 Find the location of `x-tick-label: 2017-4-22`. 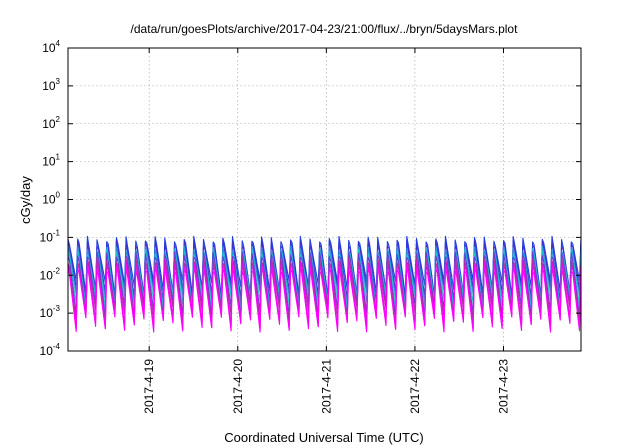

x-tick-label: 2017-4-22 is located at coordinates (415, 386).